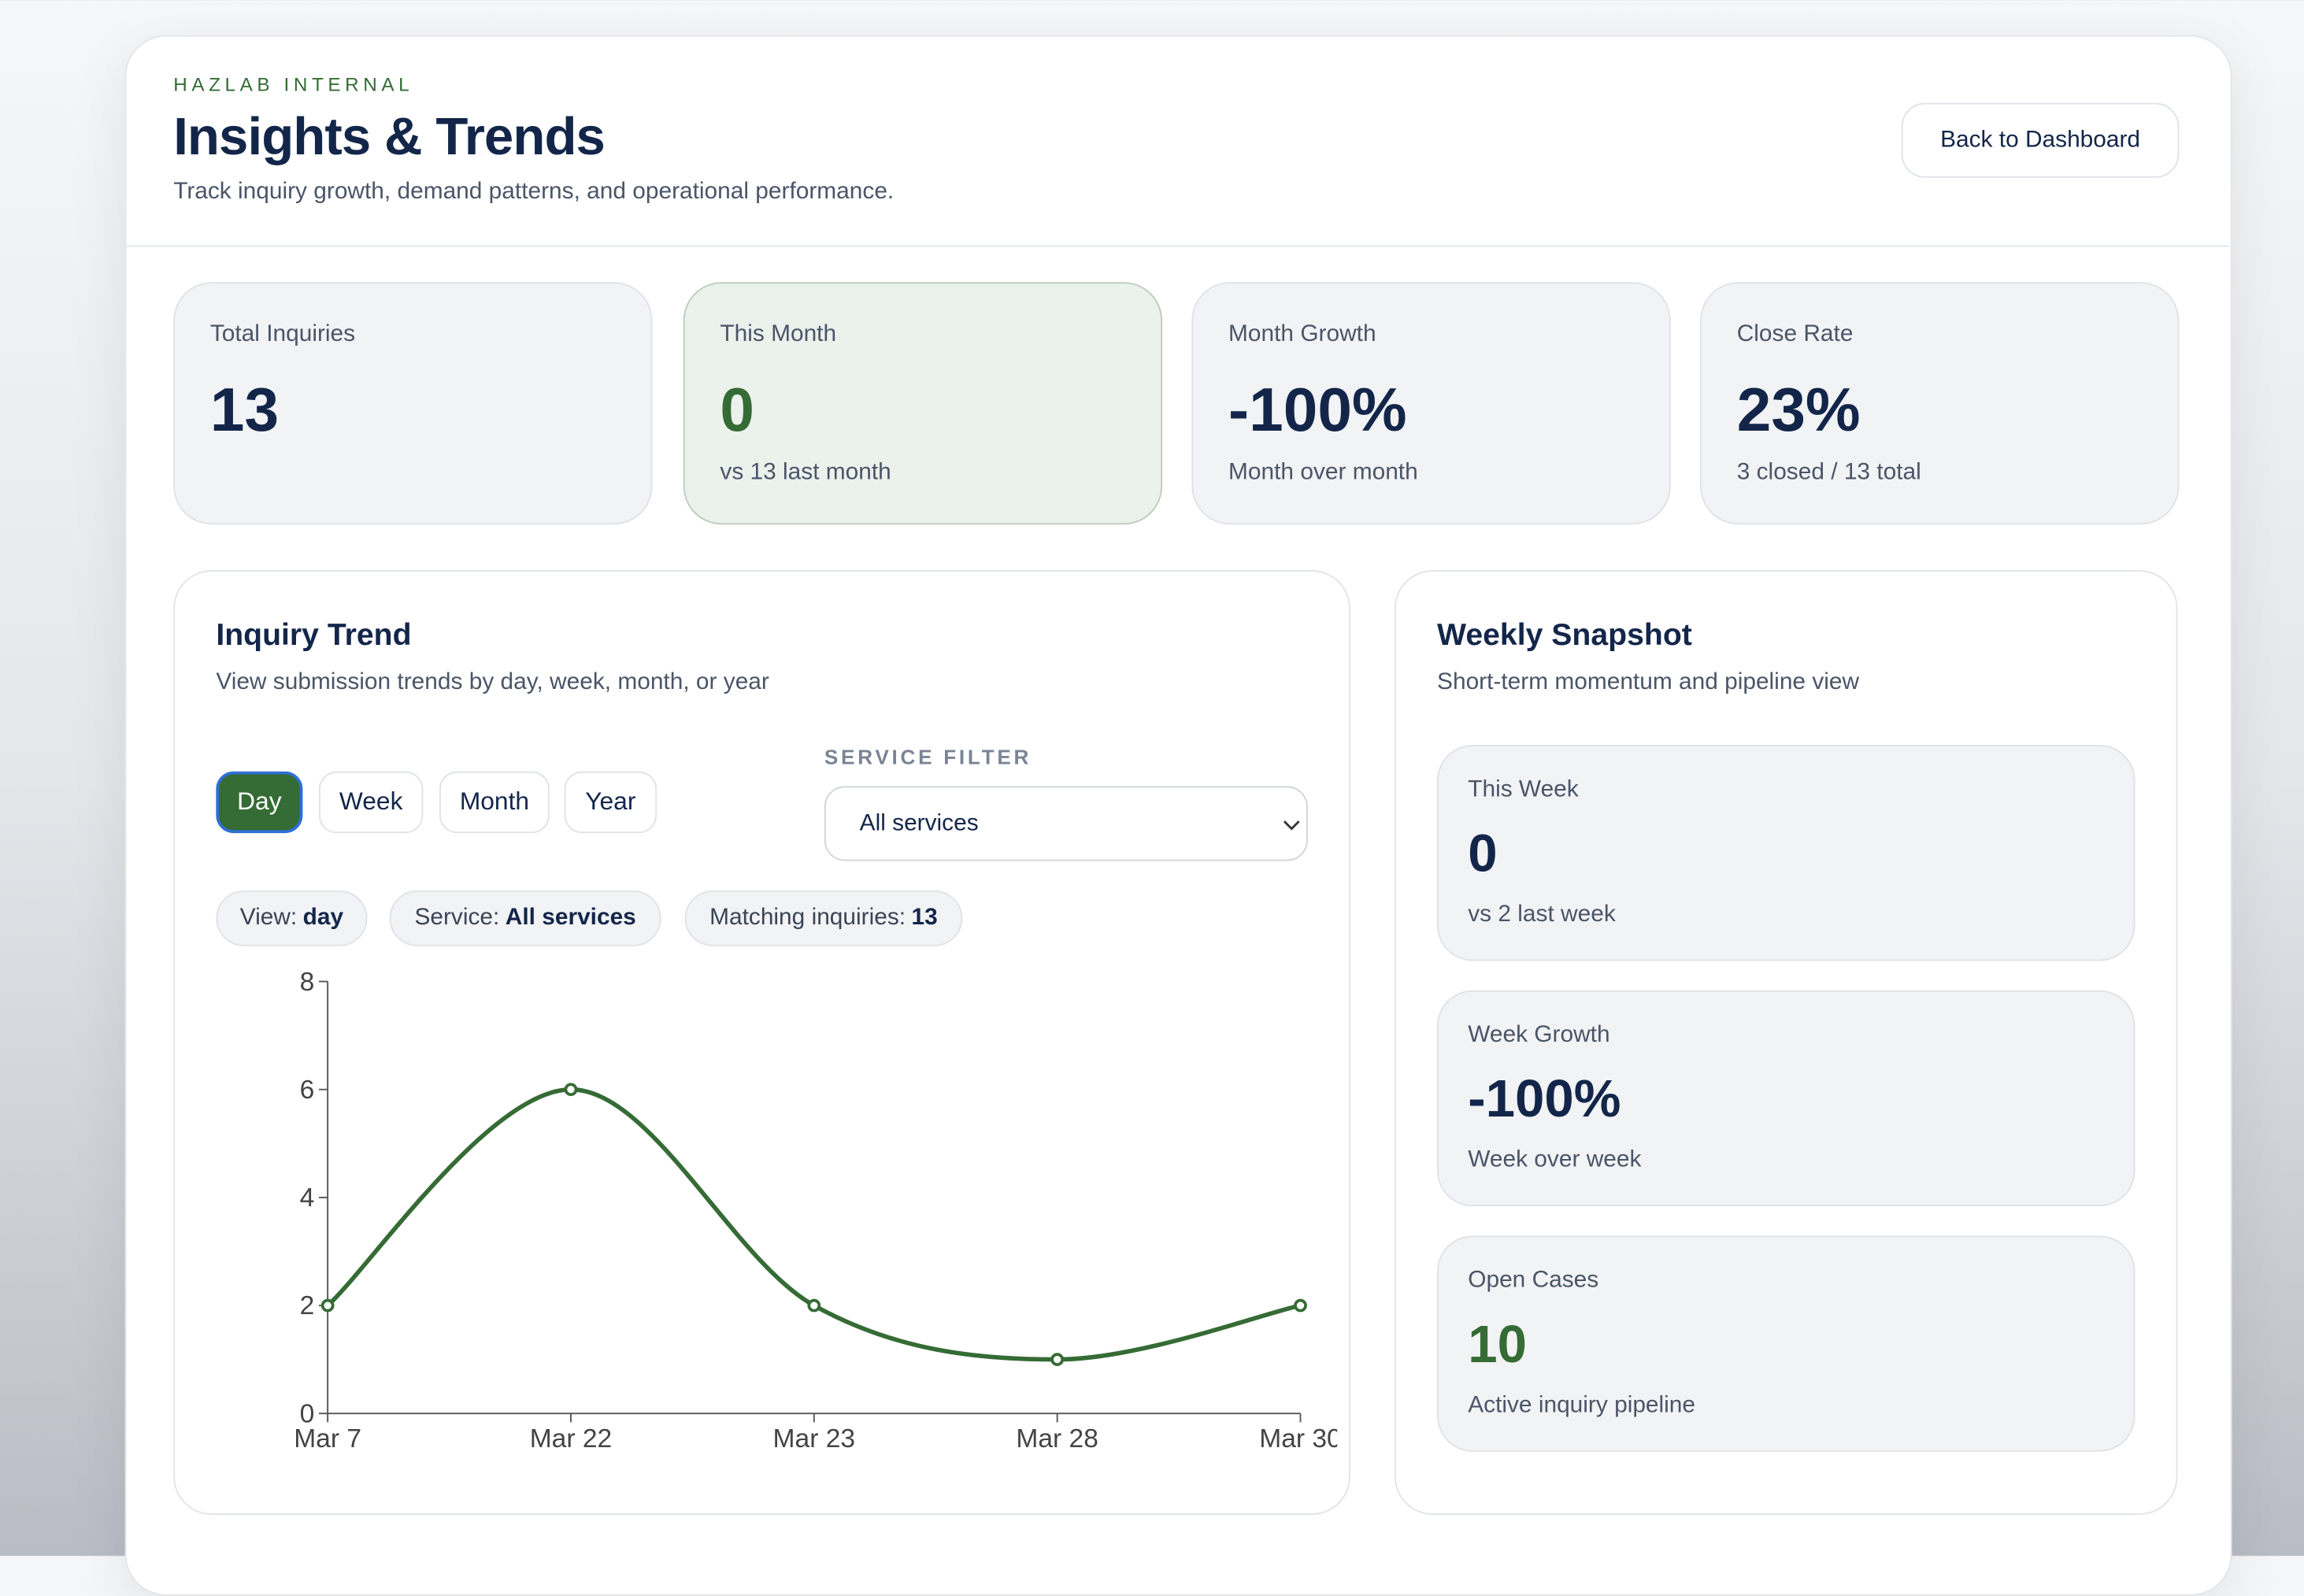  What do you see at coordinates (1066, 823) in the screenshot?
I see `service-select: All services` at bounding box center [1066, 823].